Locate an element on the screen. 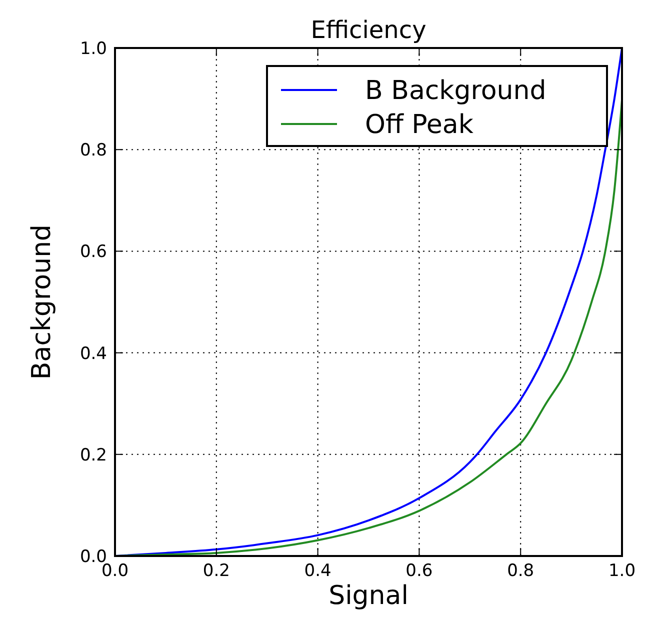 The width and height of the screenshot is (653, 633). legend-label: B Background is located at coordinates (455, 91).